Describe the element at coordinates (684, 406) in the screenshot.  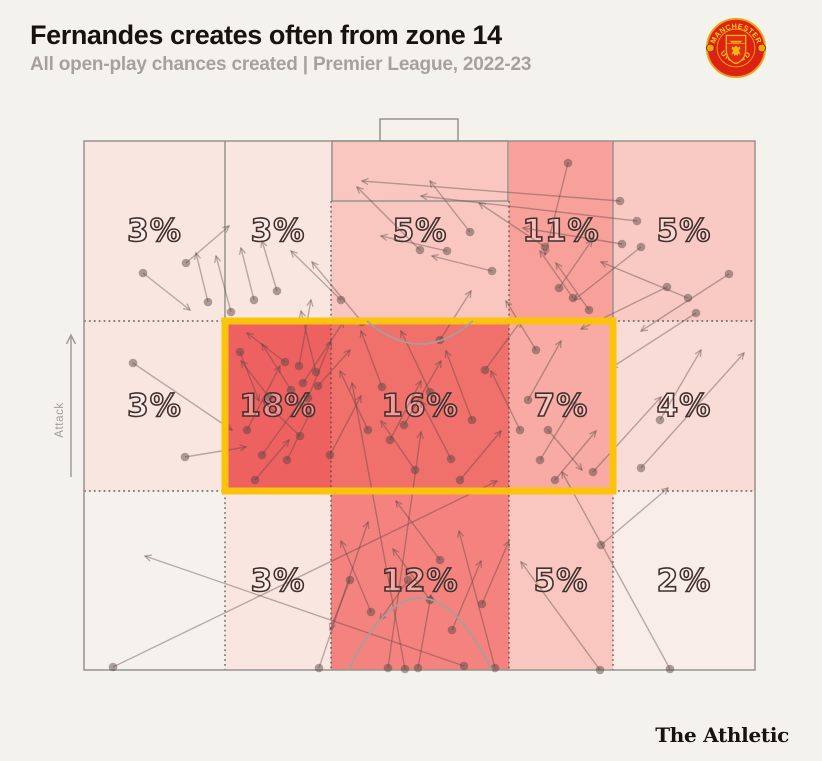
I see `zone-value-label: 4%` at that location.